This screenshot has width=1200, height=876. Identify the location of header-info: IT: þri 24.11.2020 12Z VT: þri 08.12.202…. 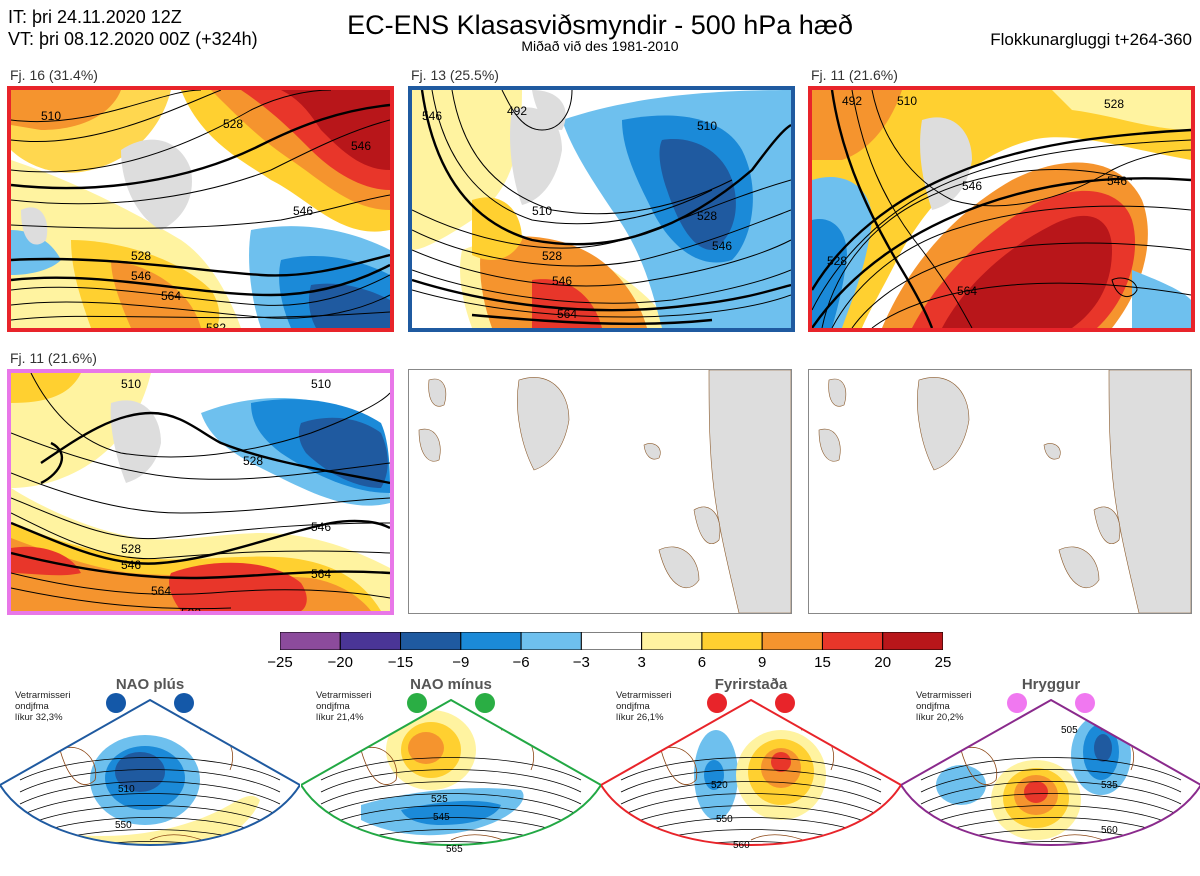
(133, 28).